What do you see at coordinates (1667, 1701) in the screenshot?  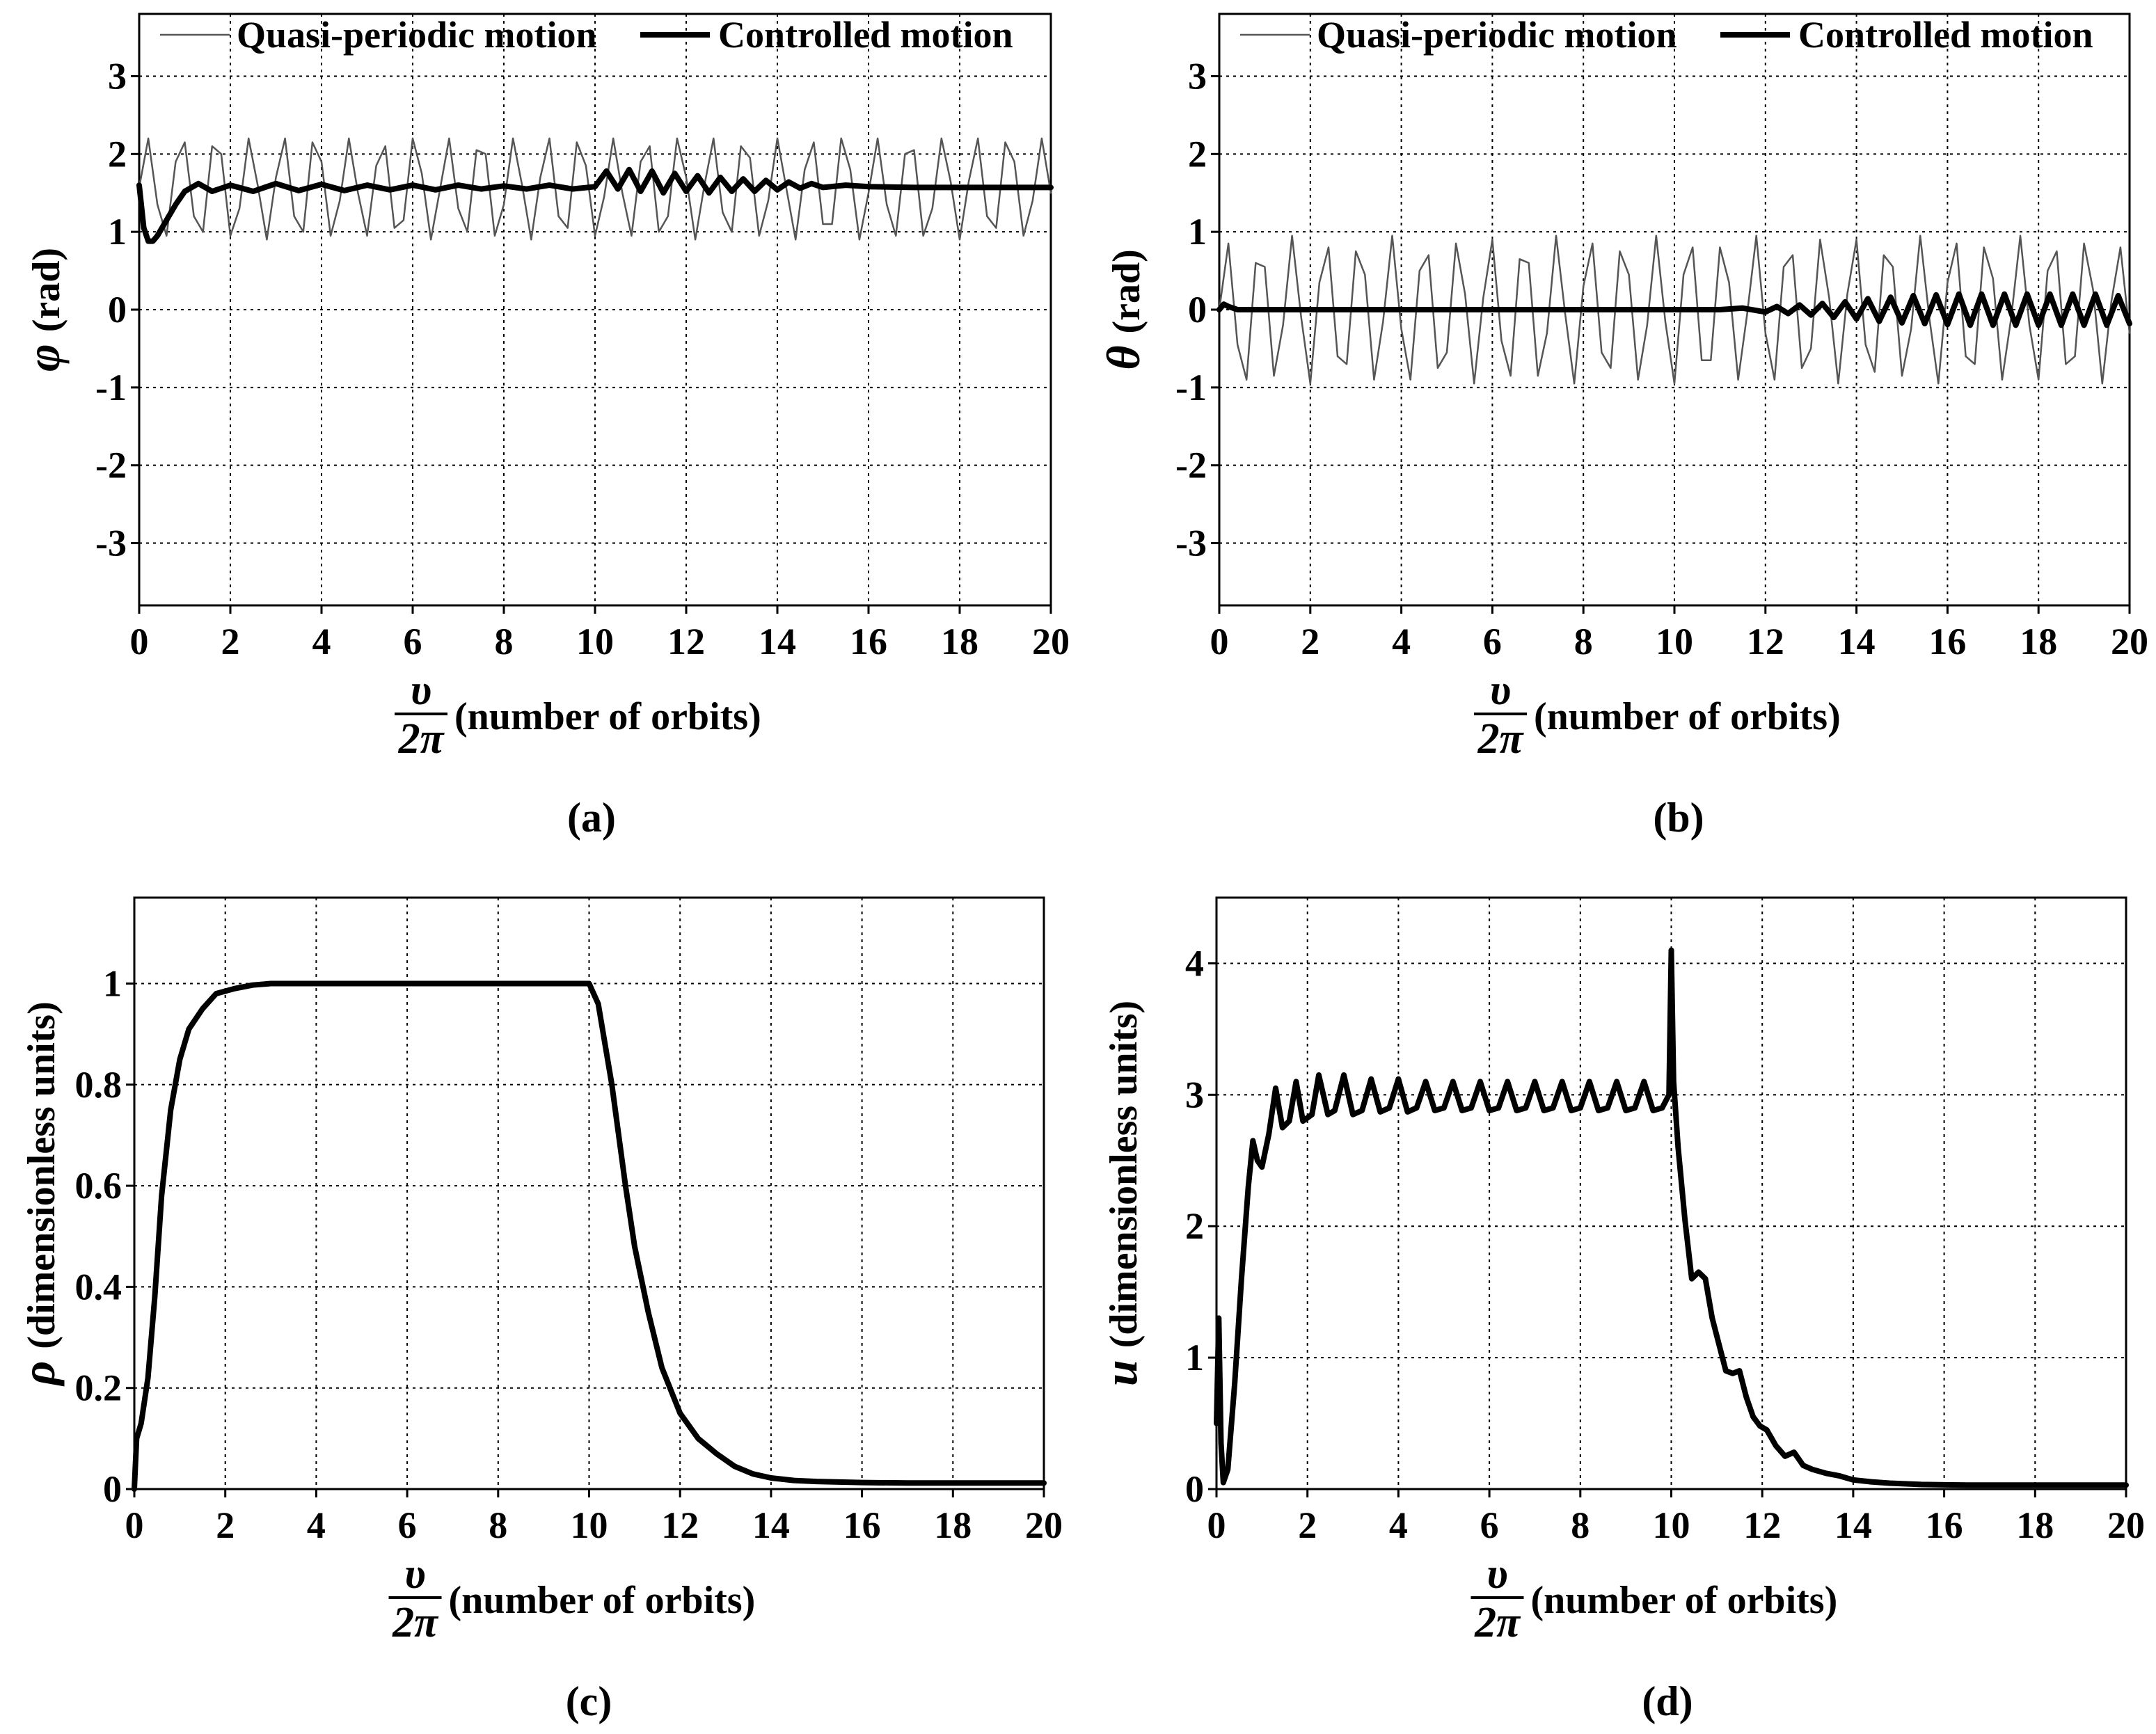 I see `panel-label-d: (d)` at bounding box center [1667, 1701].